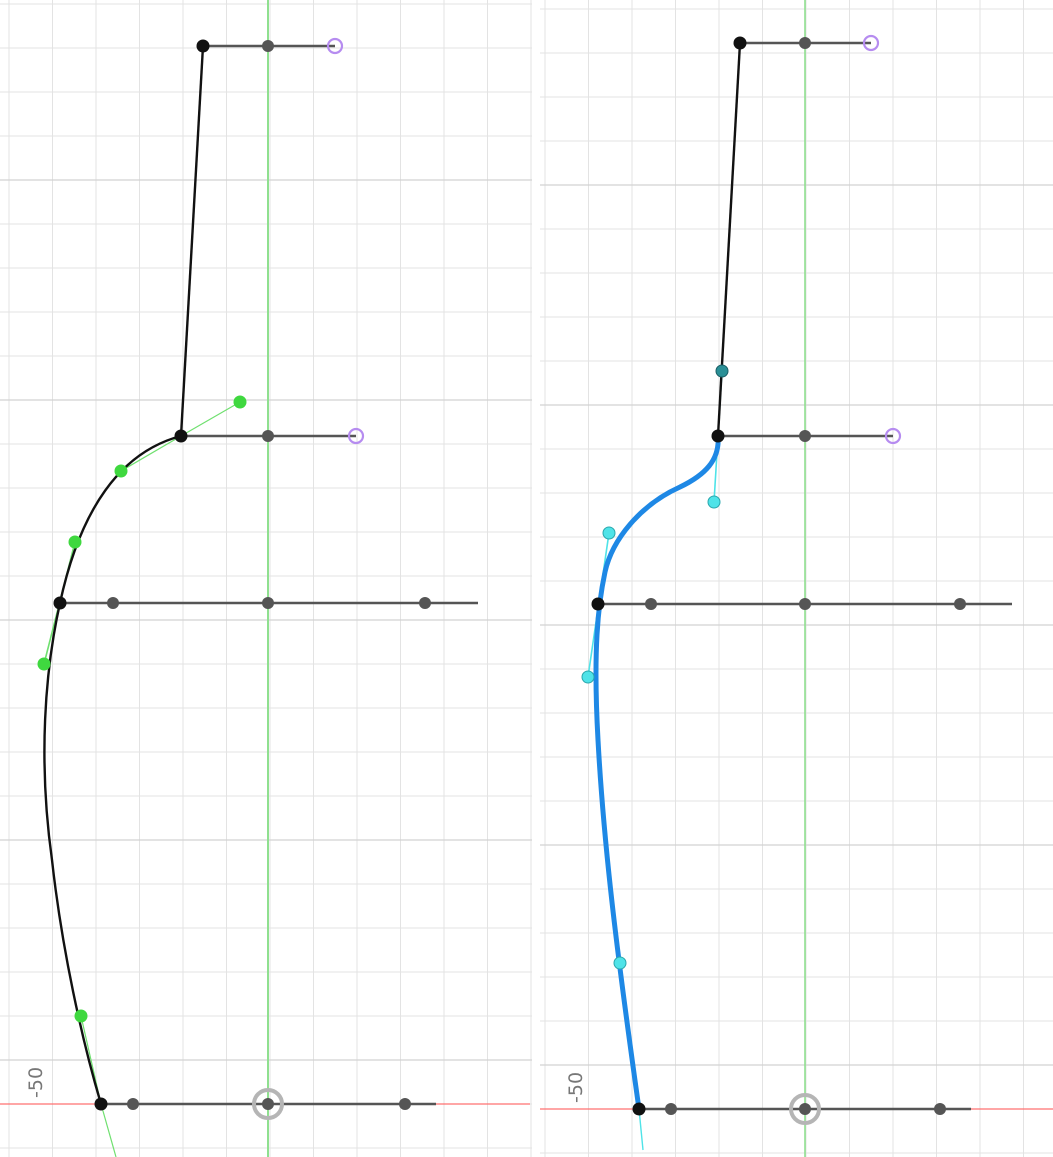 The width and height of the screenshot is (1053, 1157). What do you see at coordinates (112, 769) in the screenshot?
I see `left-profile-curve` at bounding box center [112, 769].